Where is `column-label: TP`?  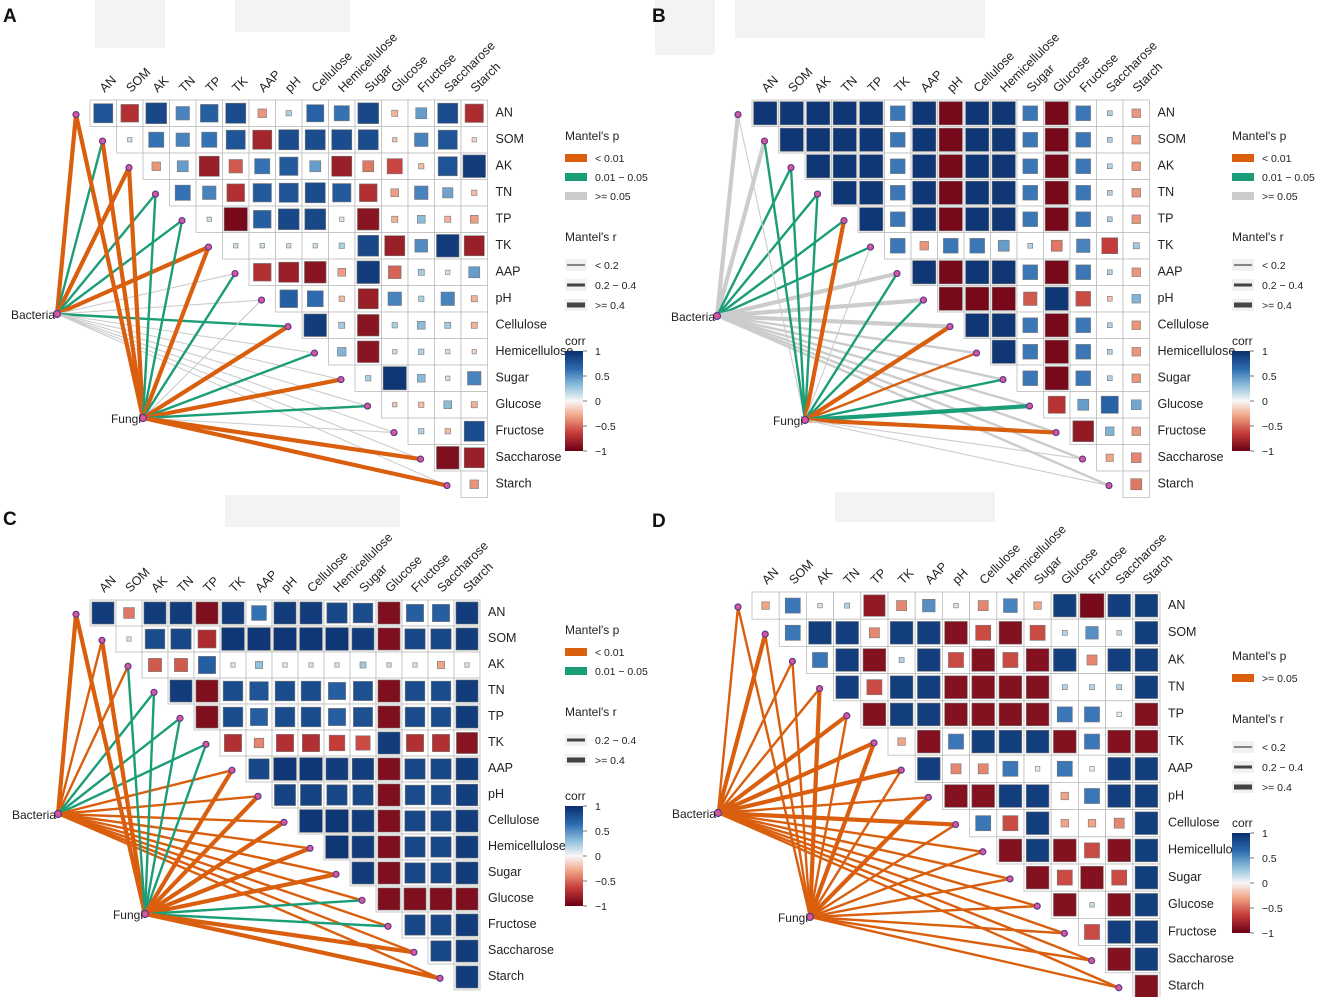
column-label: TP is located at coordinates (213, 84).